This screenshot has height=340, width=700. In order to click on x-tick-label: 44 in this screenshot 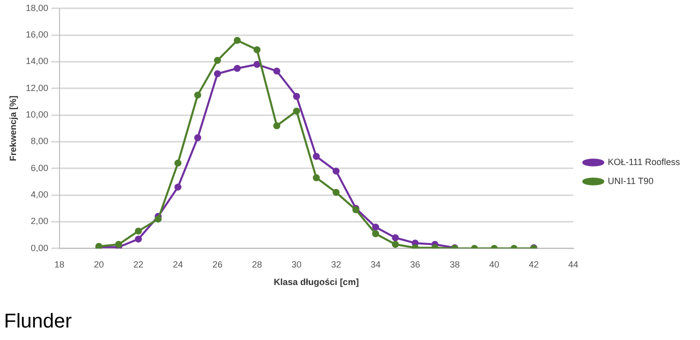, I will do `click(573, 264)`.